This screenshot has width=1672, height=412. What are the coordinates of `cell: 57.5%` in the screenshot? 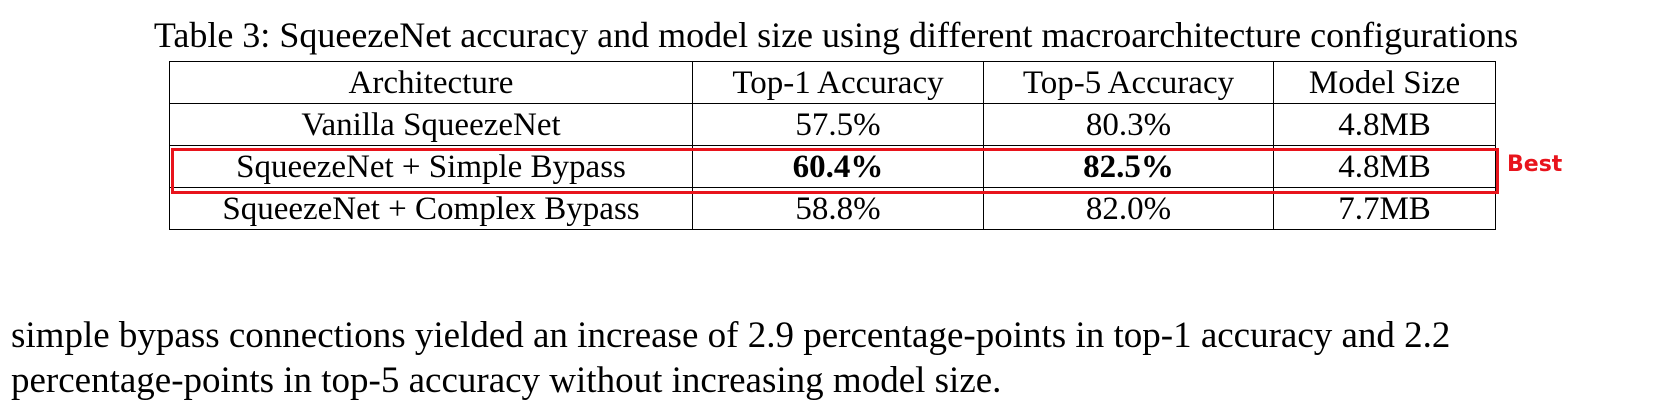 It's located at (838, 124).